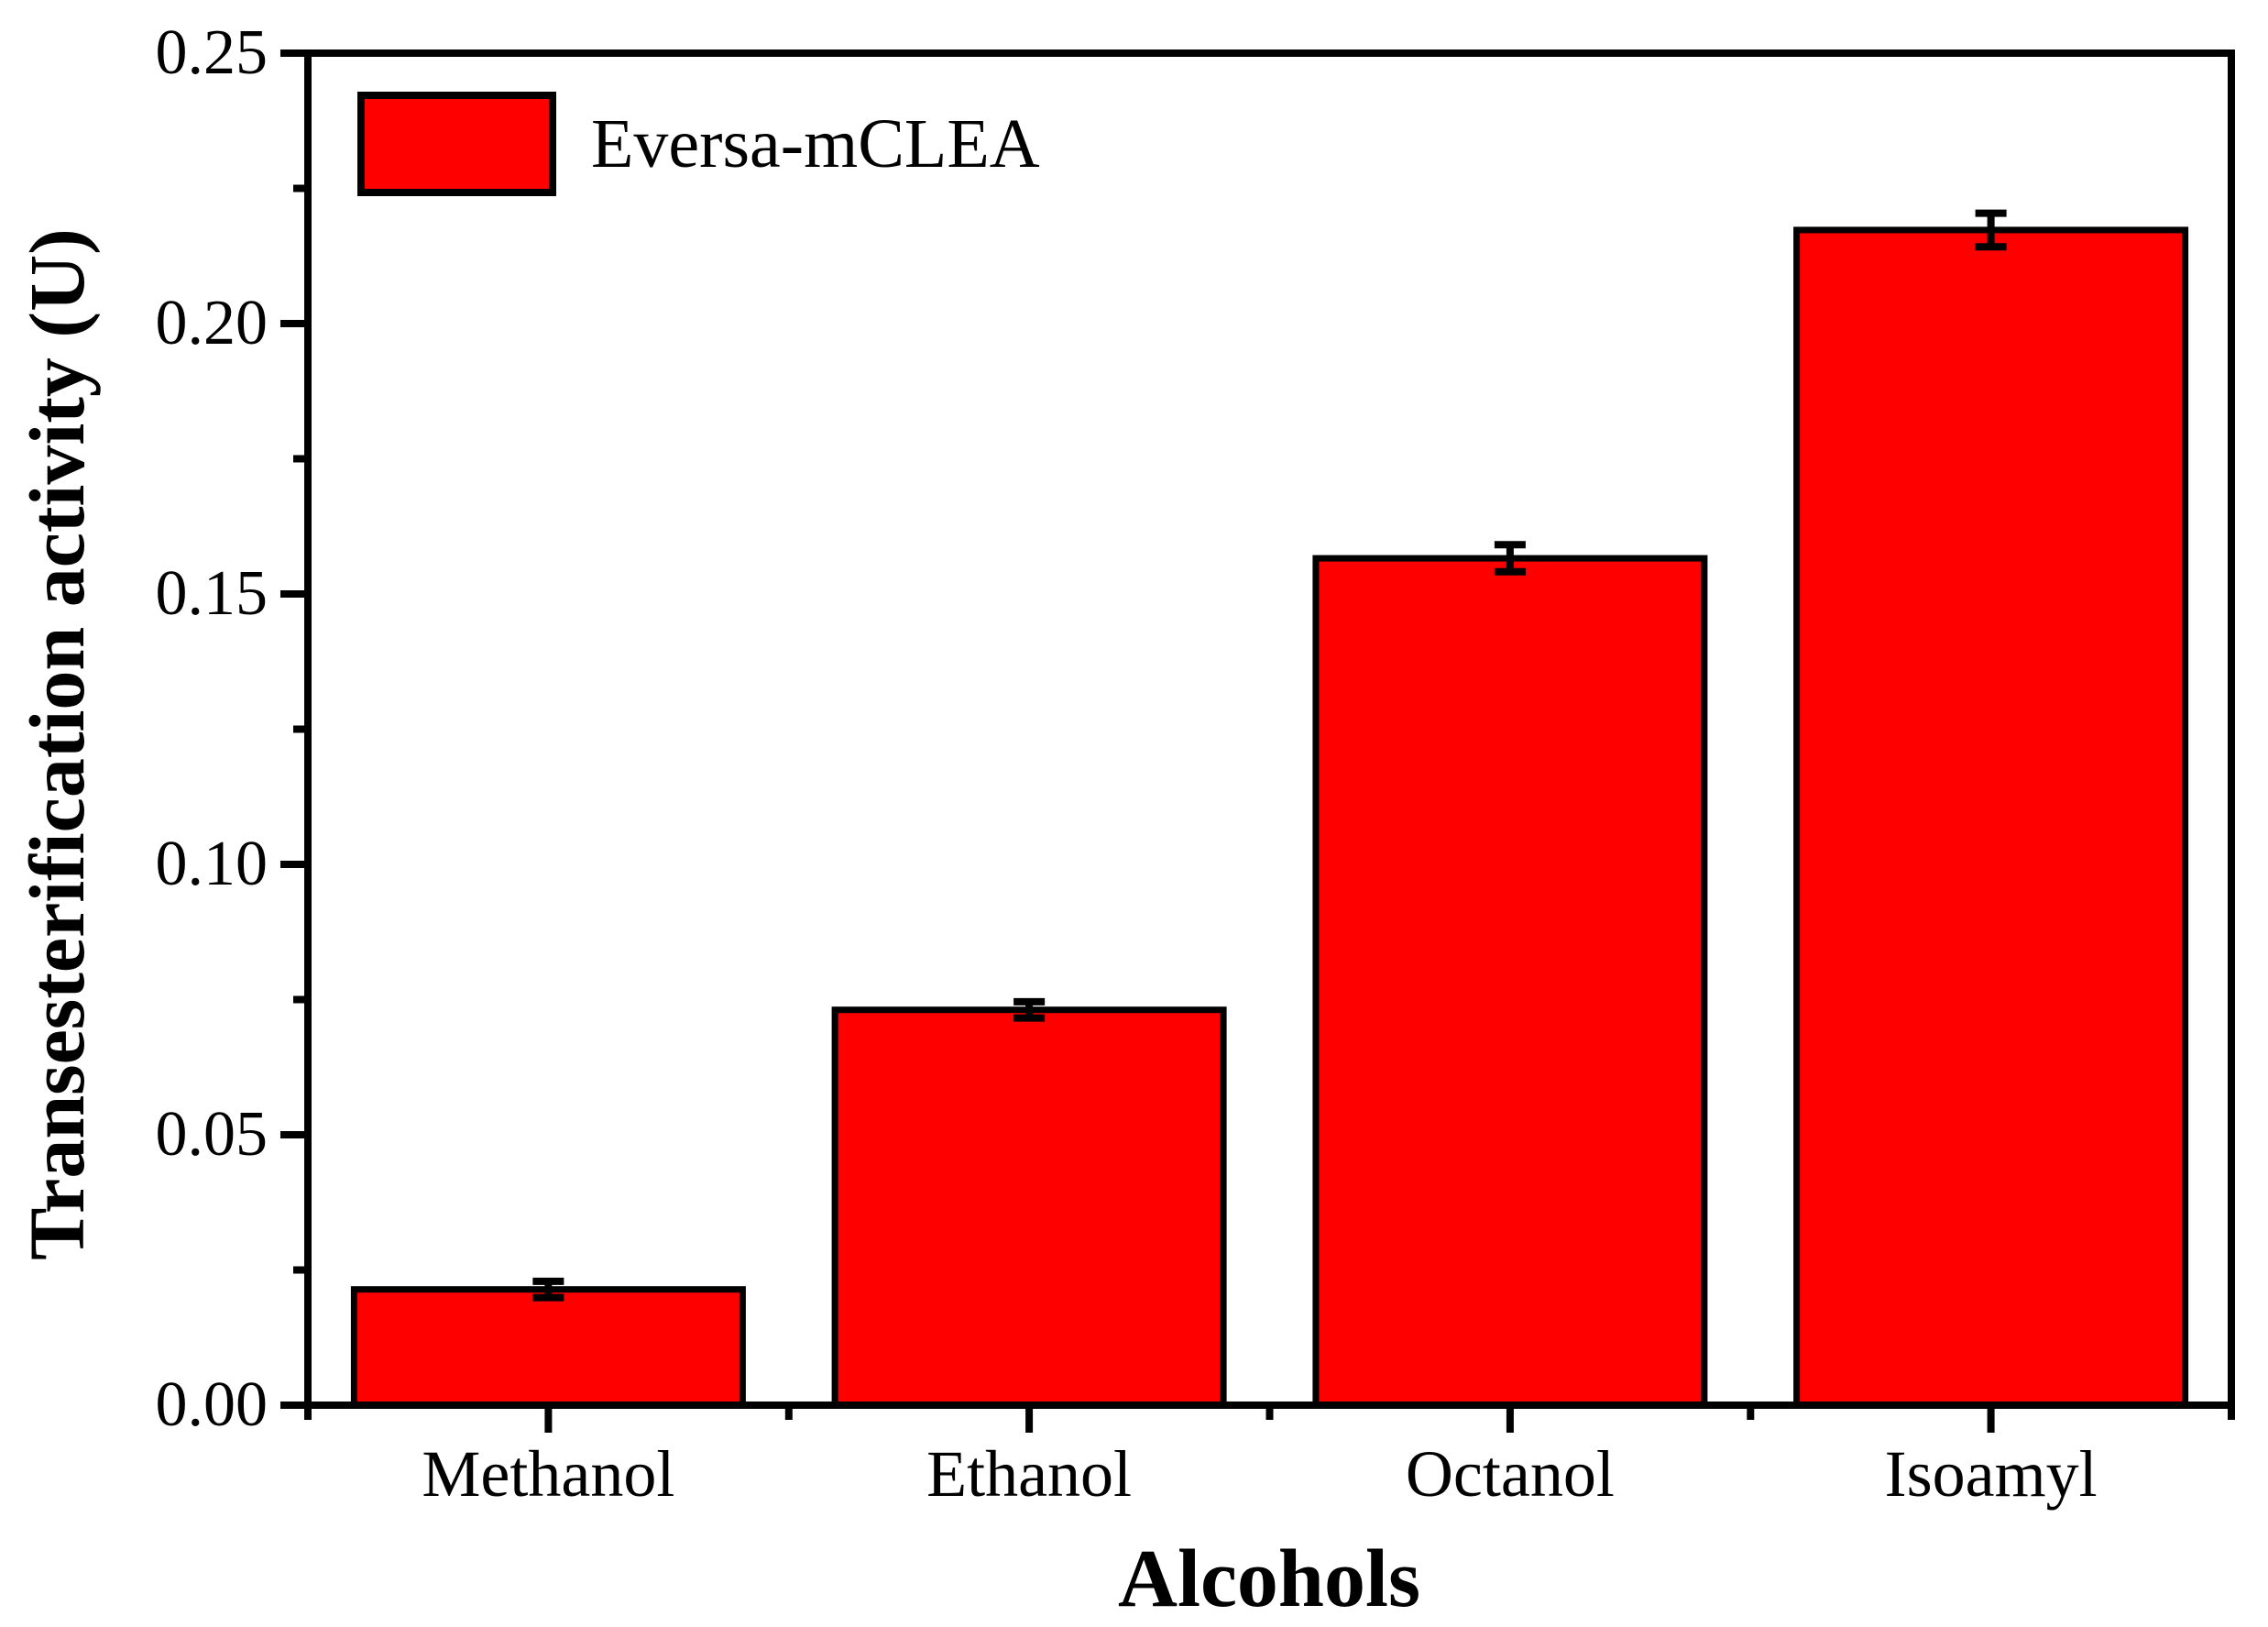  What do you see at coordinates (211, 52) in the screenshot?
I see `y-tick-label: 0.25` at bounding box center [211, 52].